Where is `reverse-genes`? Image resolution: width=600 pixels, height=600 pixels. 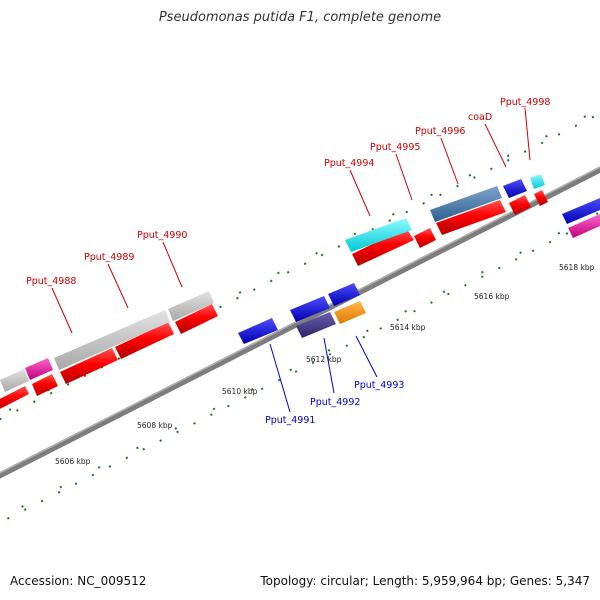 reverse-genes is located at coordinates (302, 313).